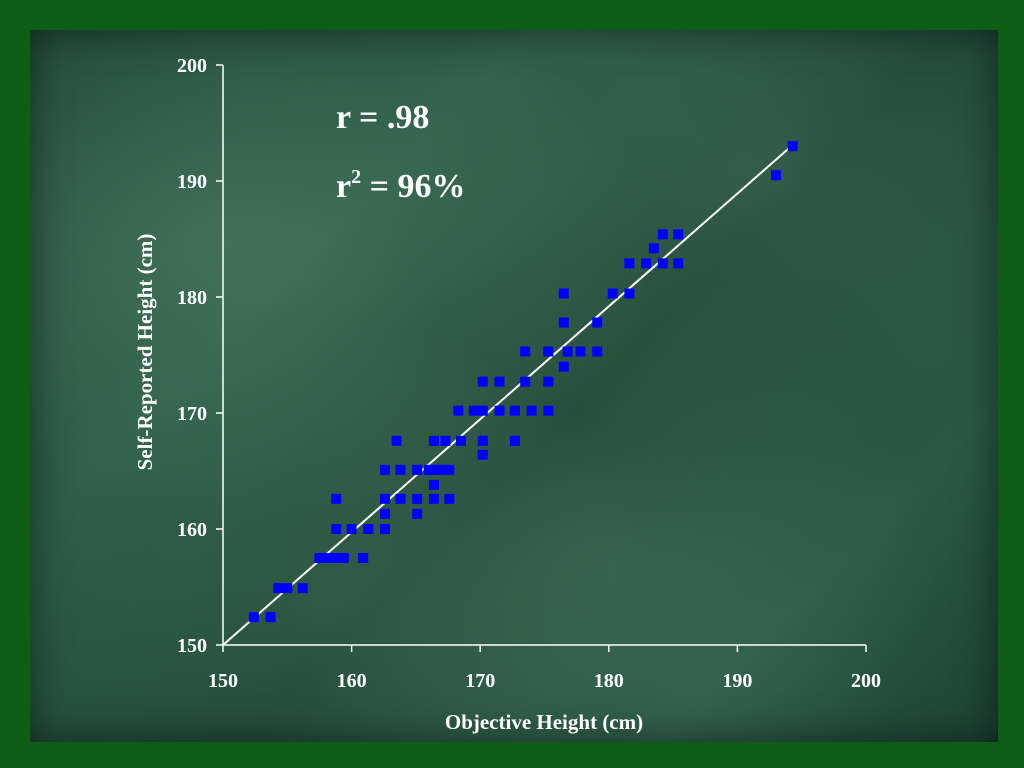 This screenshot has height=768, width=1024. I want to click on x-tick-label: 180, so click(609, 681).